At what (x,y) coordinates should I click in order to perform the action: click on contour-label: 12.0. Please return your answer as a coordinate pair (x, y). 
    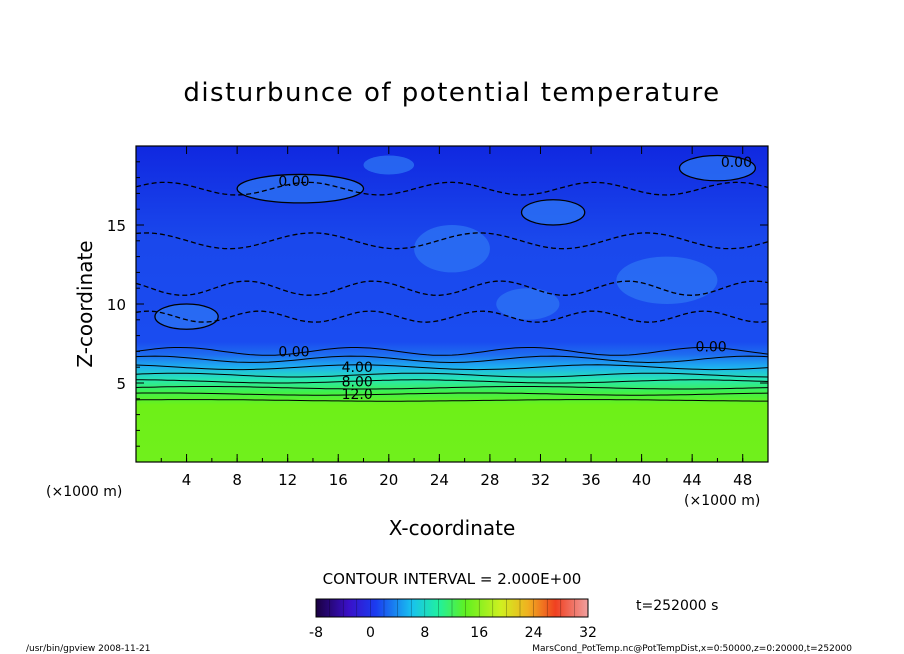
    Looking at the image, I should click on (357, 395).